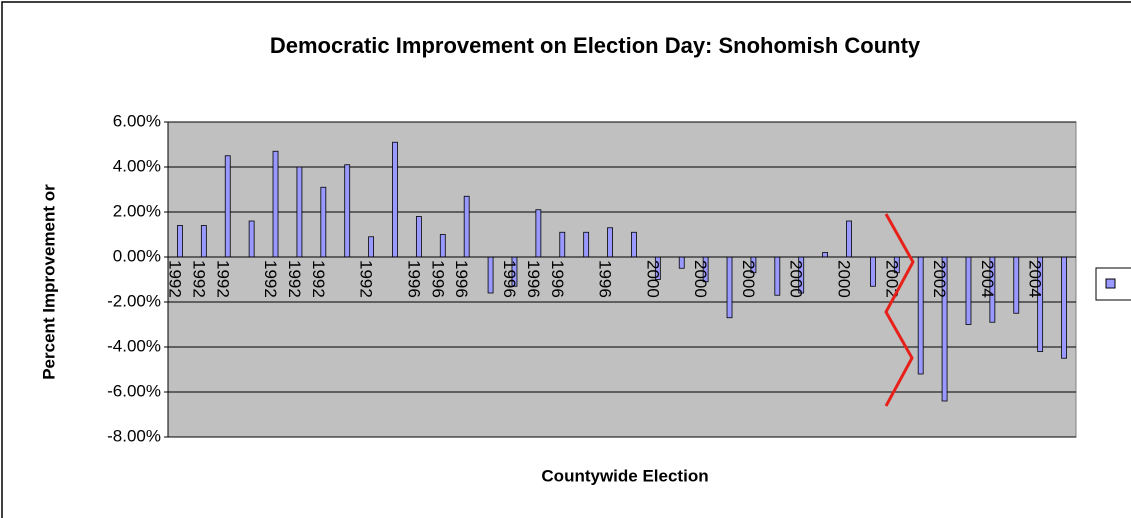 This screenshot has width=1131, height=518. Describe the element at coordinates (899, 310) in the screenshot. I see `annotation-zigzag` at that location.